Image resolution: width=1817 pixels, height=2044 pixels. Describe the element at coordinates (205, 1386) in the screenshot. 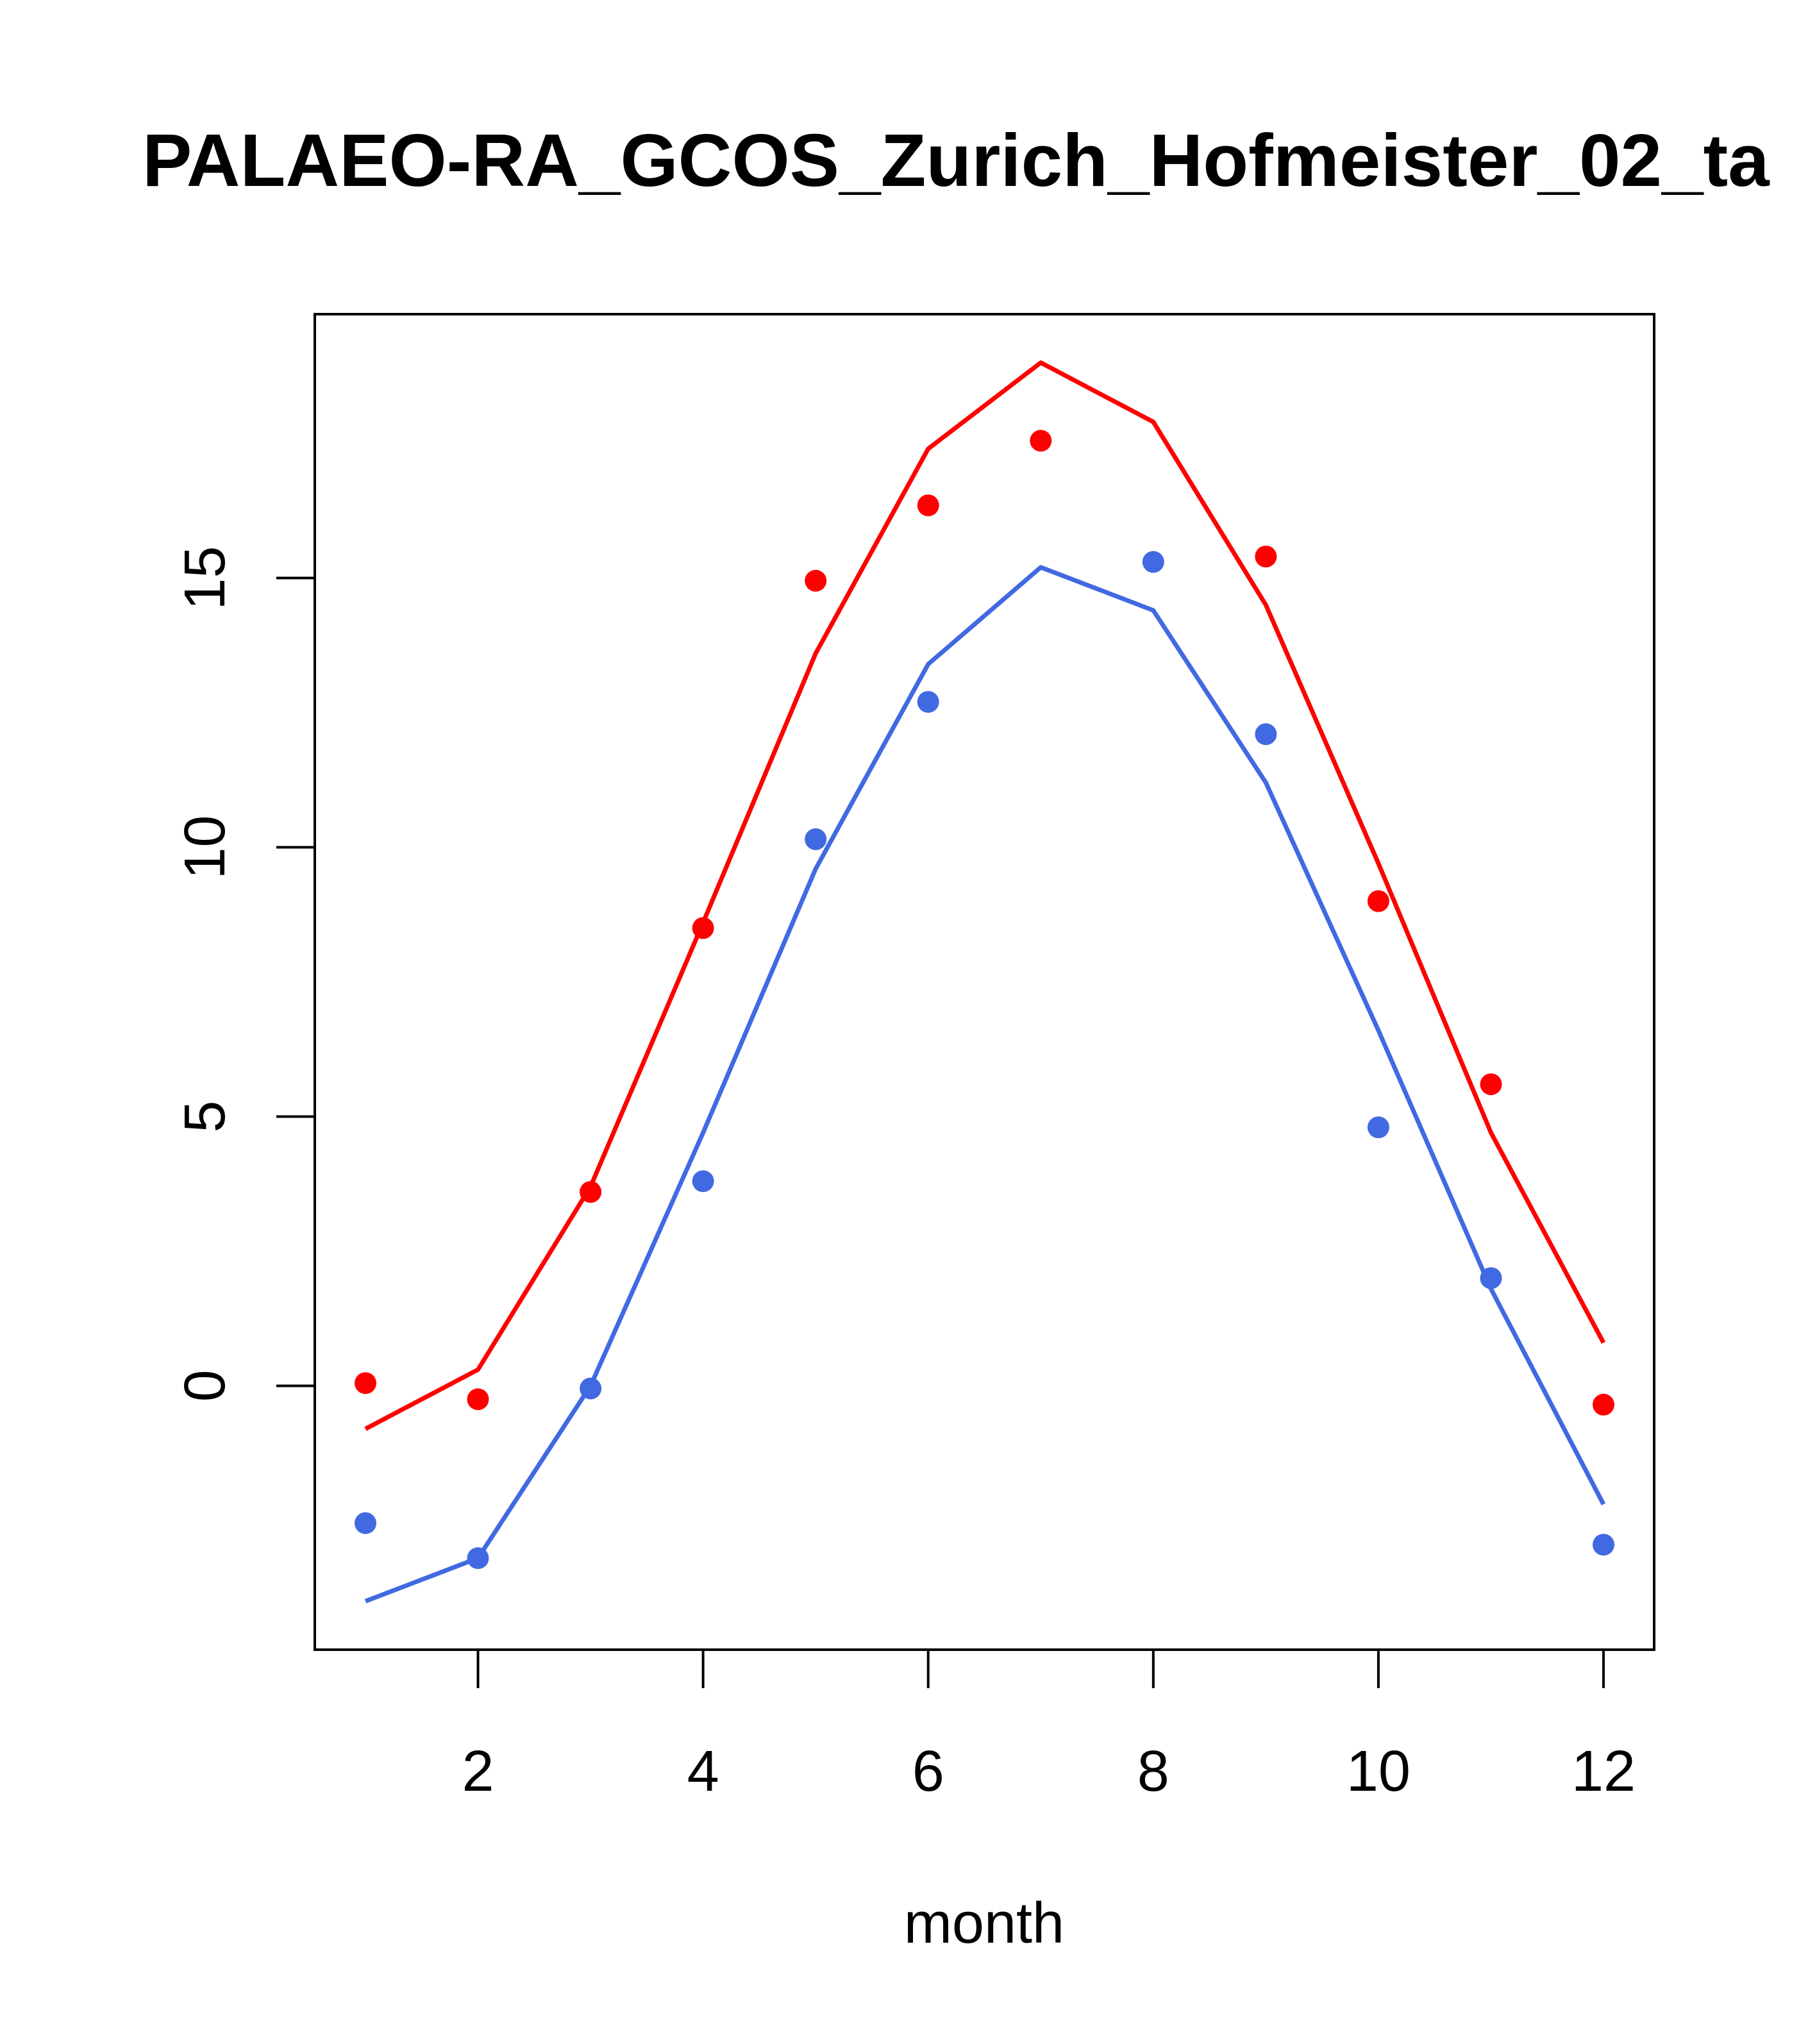

I see `y-tick-label: 0` at that location.